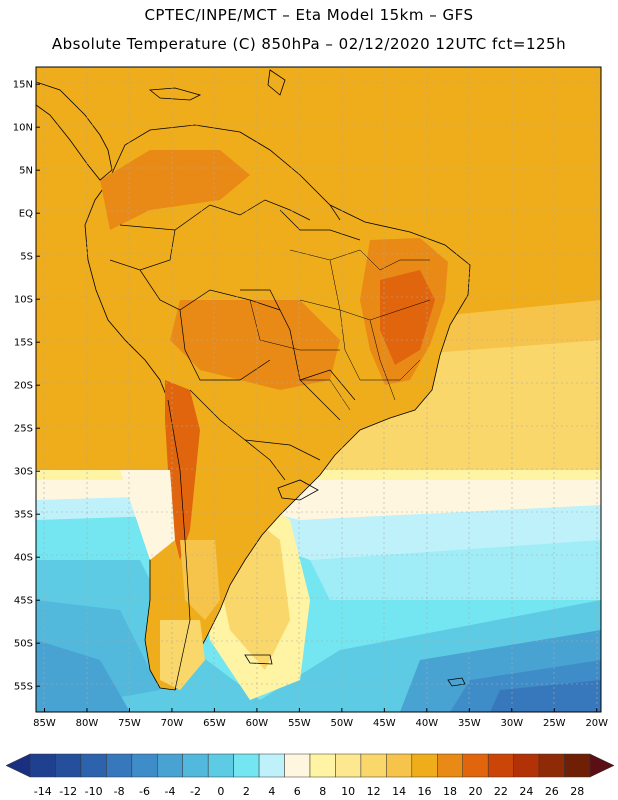  I want to click on colorbar-tick-label: 26, so click(552, 791).